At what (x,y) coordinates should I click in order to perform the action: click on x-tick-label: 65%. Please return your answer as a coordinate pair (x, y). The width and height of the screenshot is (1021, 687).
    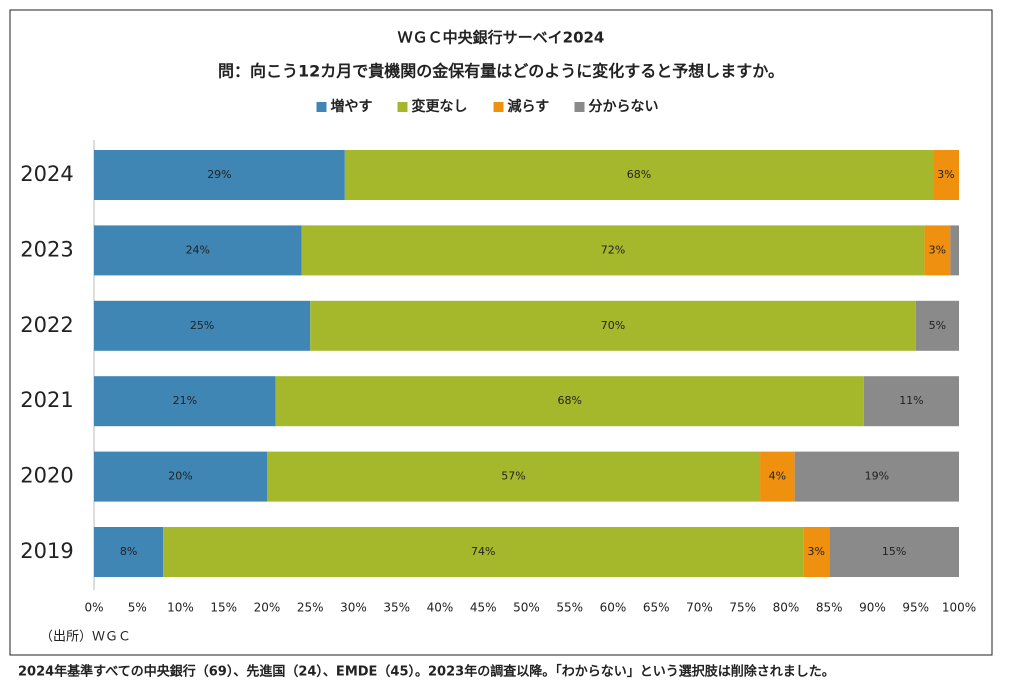
    Looking at the image, I should click on (656, 608).